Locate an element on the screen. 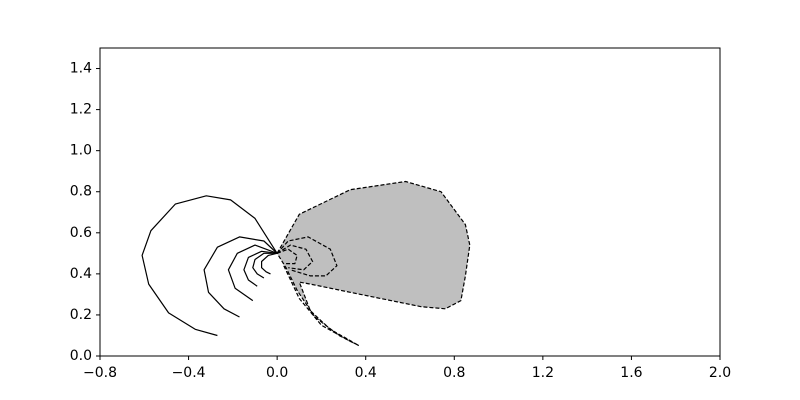  x-tick-label: 0.8 is located at coordinates (454, 373).